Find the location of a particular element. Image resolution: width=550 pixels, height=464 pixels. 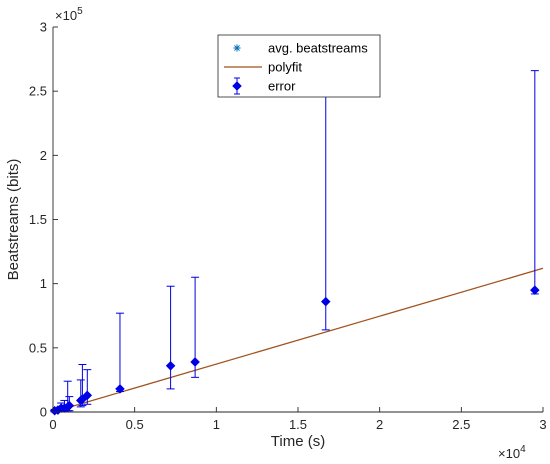

asterisk-stroke is located at coordinates (237, 48).